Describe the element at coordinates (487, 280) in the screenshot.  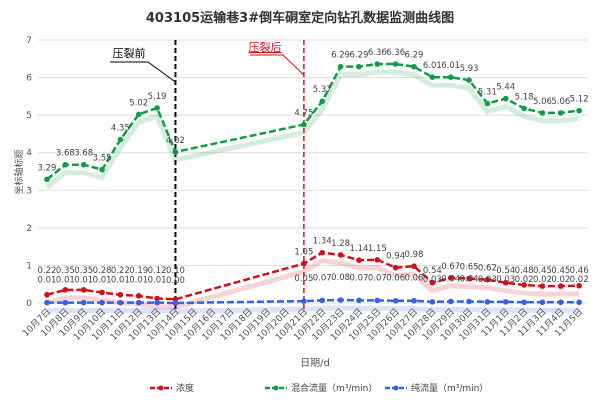
I see `data-label: 0.03` at that location.